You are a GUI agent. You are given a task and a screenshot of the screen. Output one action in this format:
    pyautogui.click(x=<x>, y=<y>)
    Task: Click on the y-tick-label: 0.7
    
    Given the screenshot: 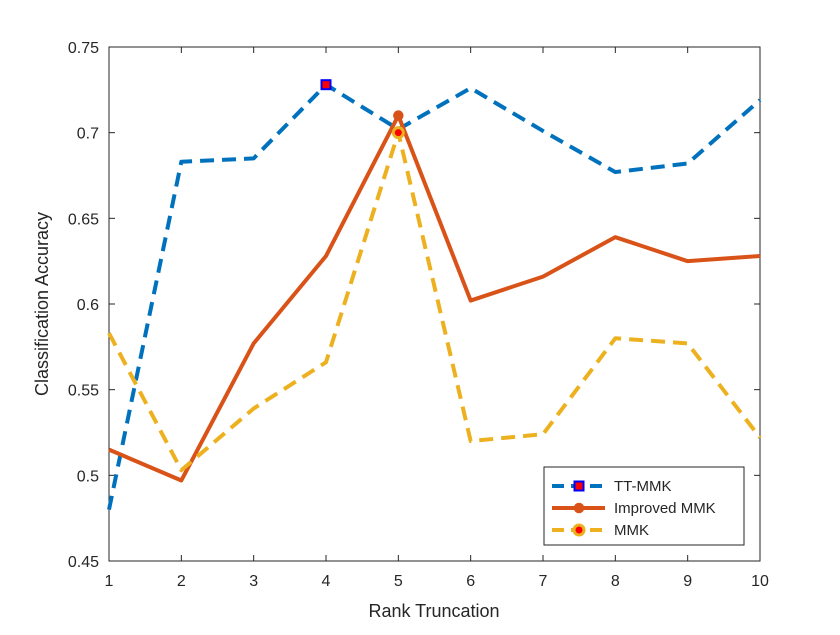 What is the action you would take?
    pyautogui.click(x=88, y=134)
    